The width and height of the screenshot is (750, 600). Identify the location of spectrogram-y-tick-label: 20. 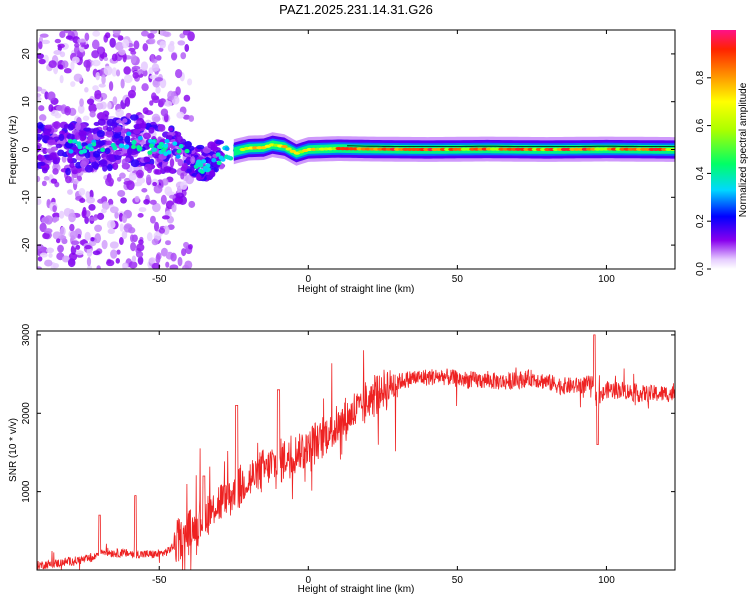
(26, 54).